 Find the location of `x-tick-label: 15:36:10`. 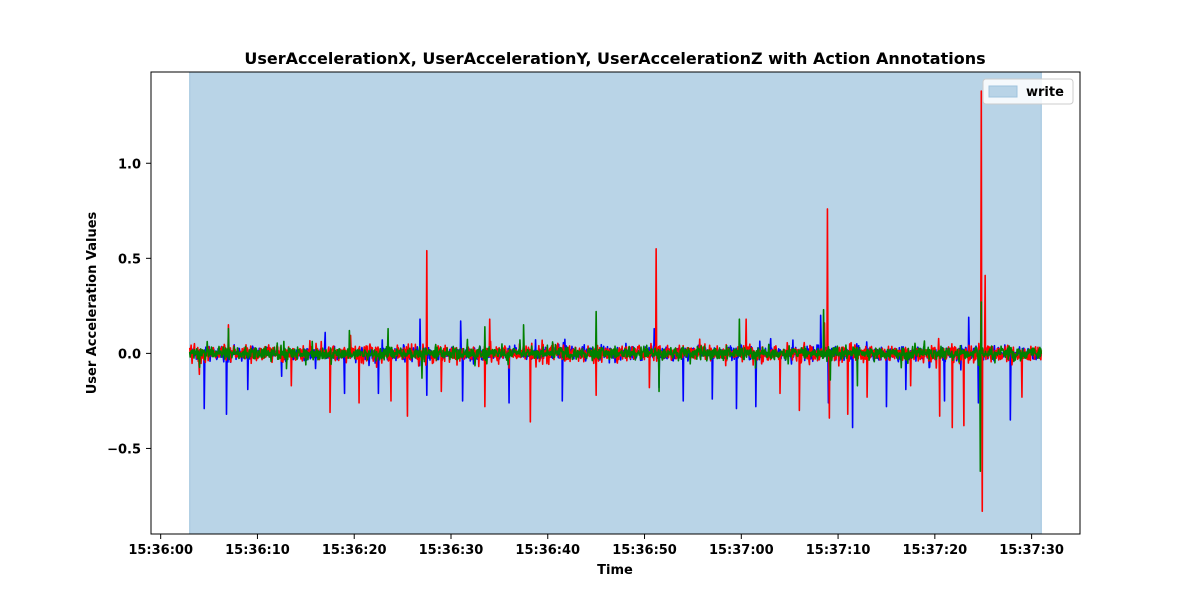

x-tick-label: 15:36:10 is located at coordinates (257, 550).